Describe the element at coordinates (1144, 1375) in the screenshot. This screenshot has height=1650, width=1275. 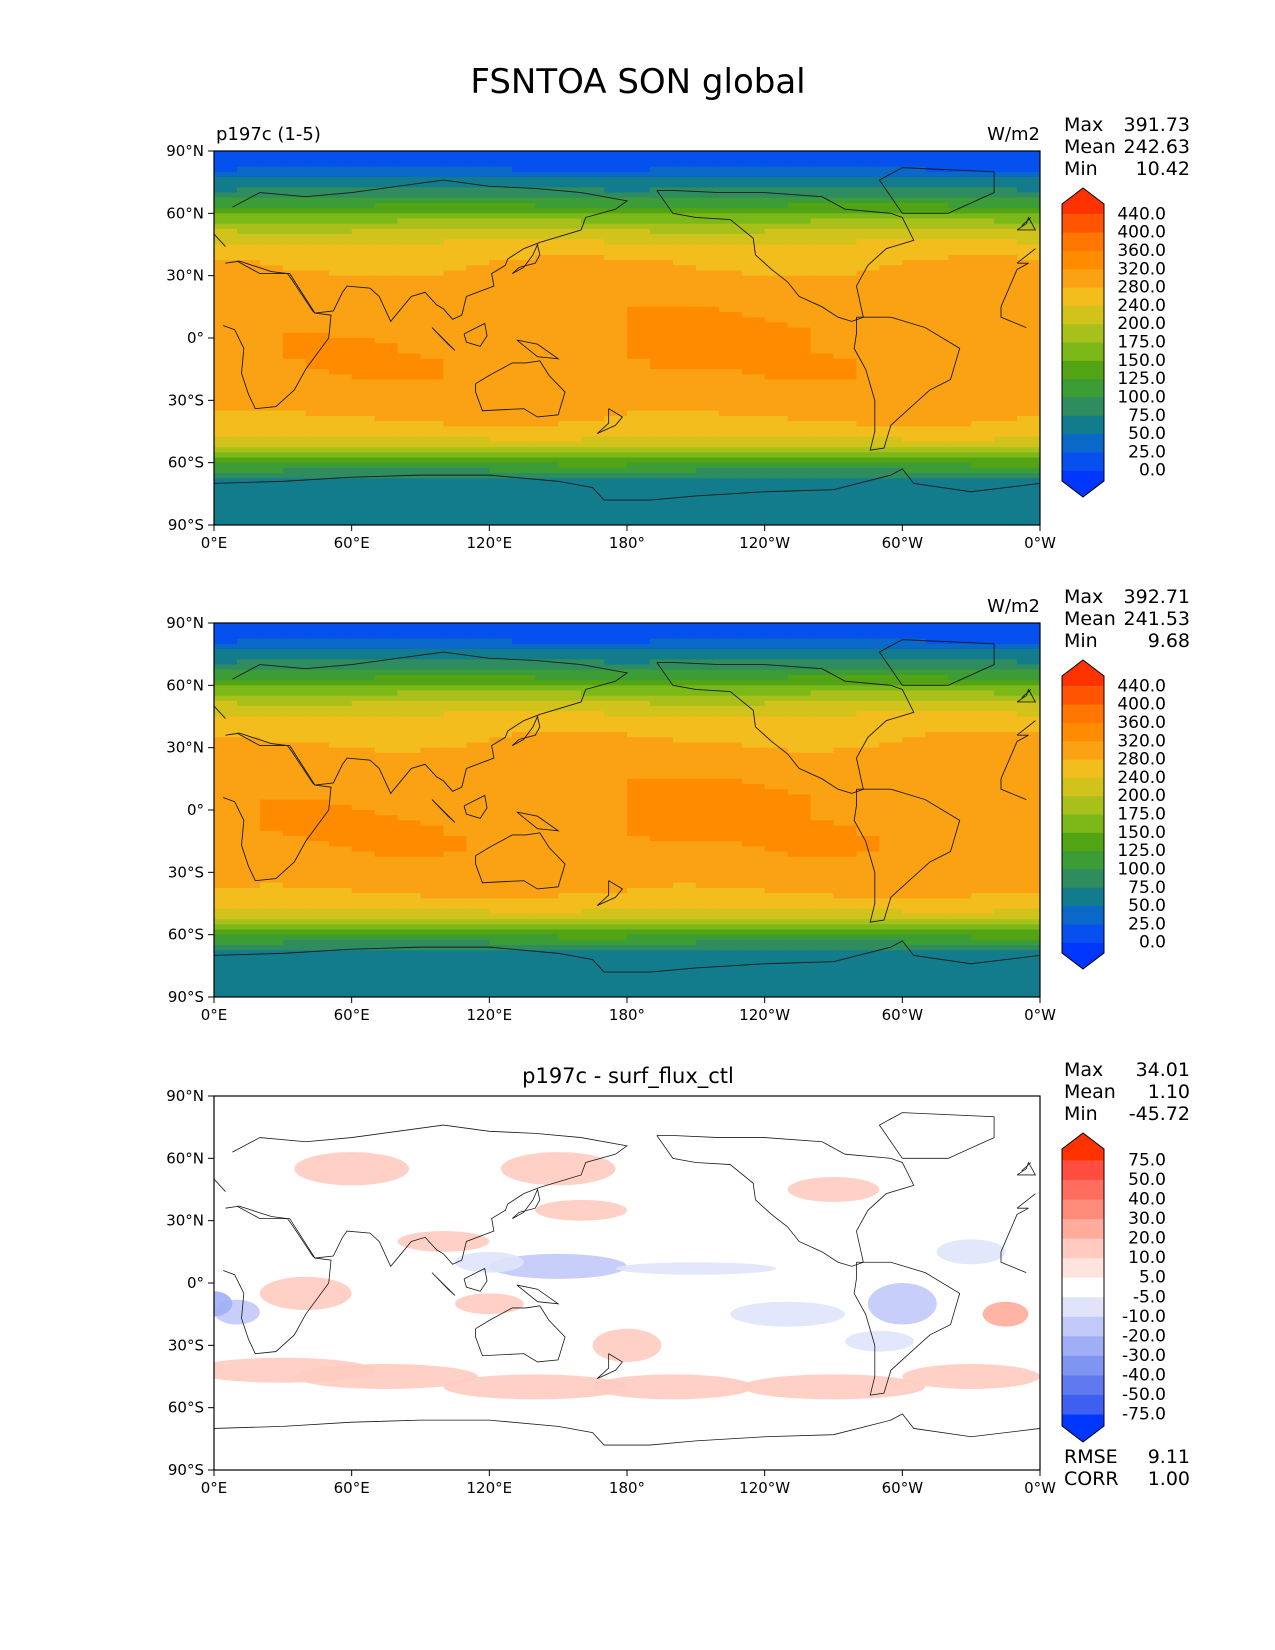
I see `colorbar-tick-label: -40.0` at that location.